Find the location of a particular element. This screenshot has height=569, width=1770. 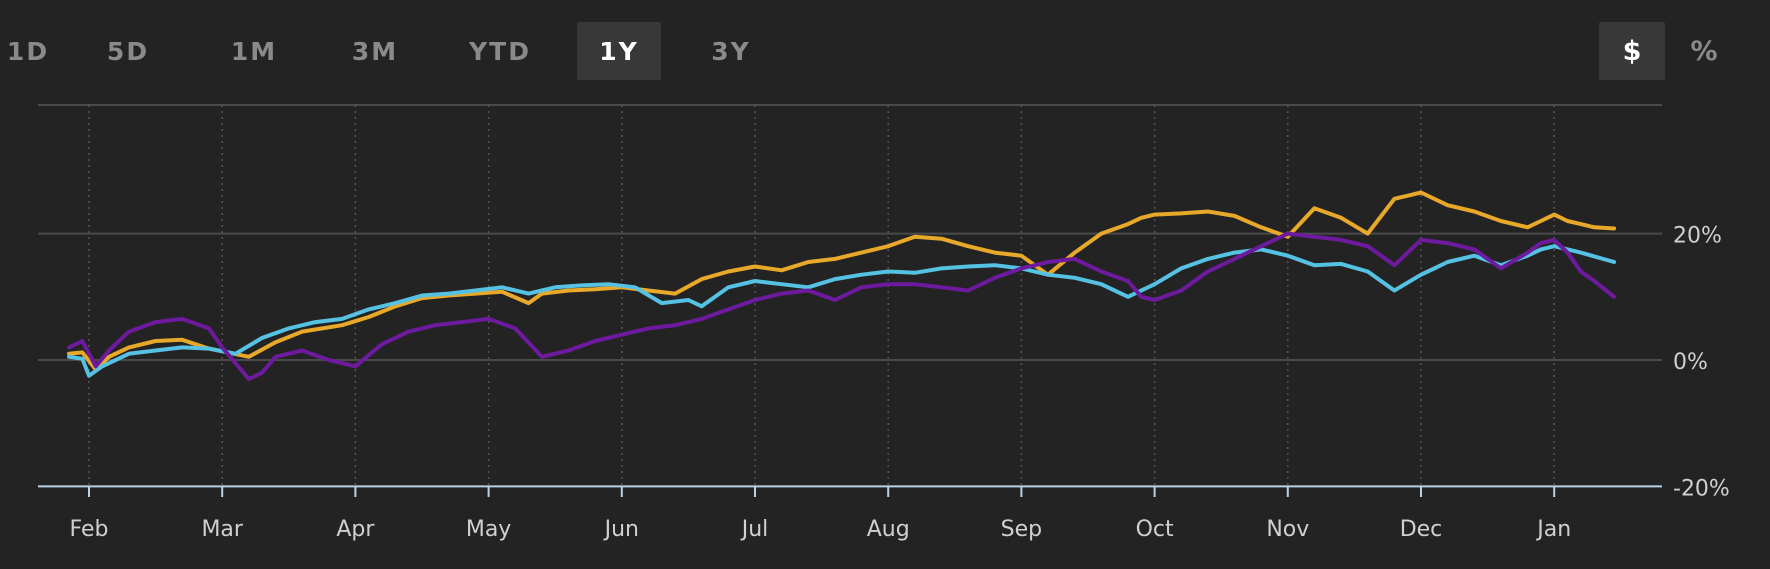

y-axis: 20% 0% -20% is located at coordinates (1701, 363).